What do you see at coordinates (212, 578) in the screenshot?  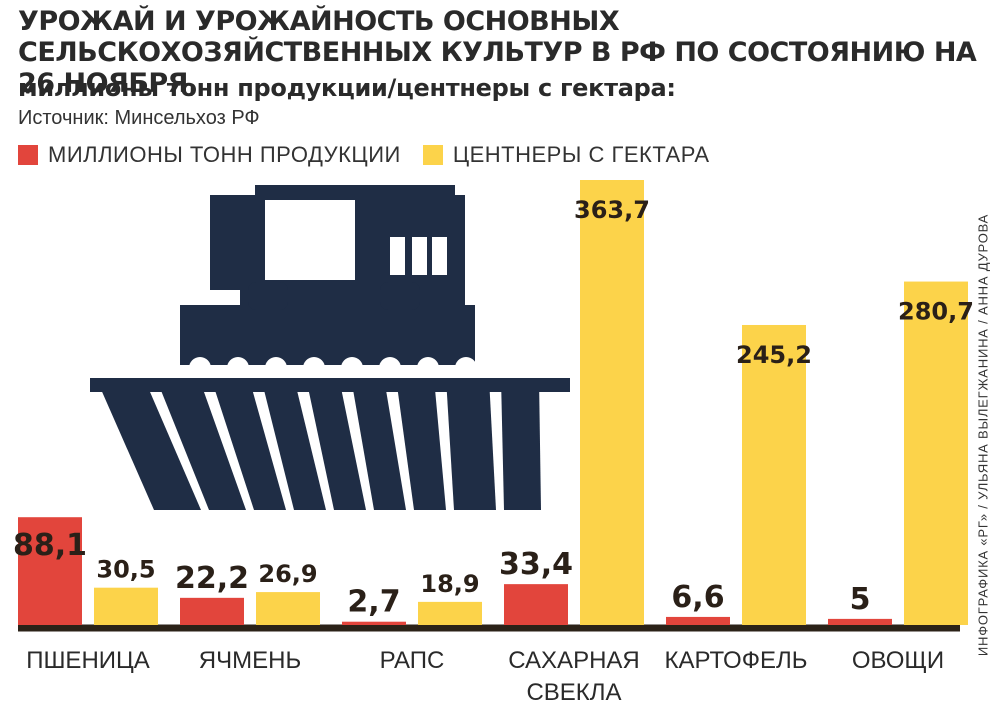 I see `data-label-production: 22,2` at bounding box center [212, 578].